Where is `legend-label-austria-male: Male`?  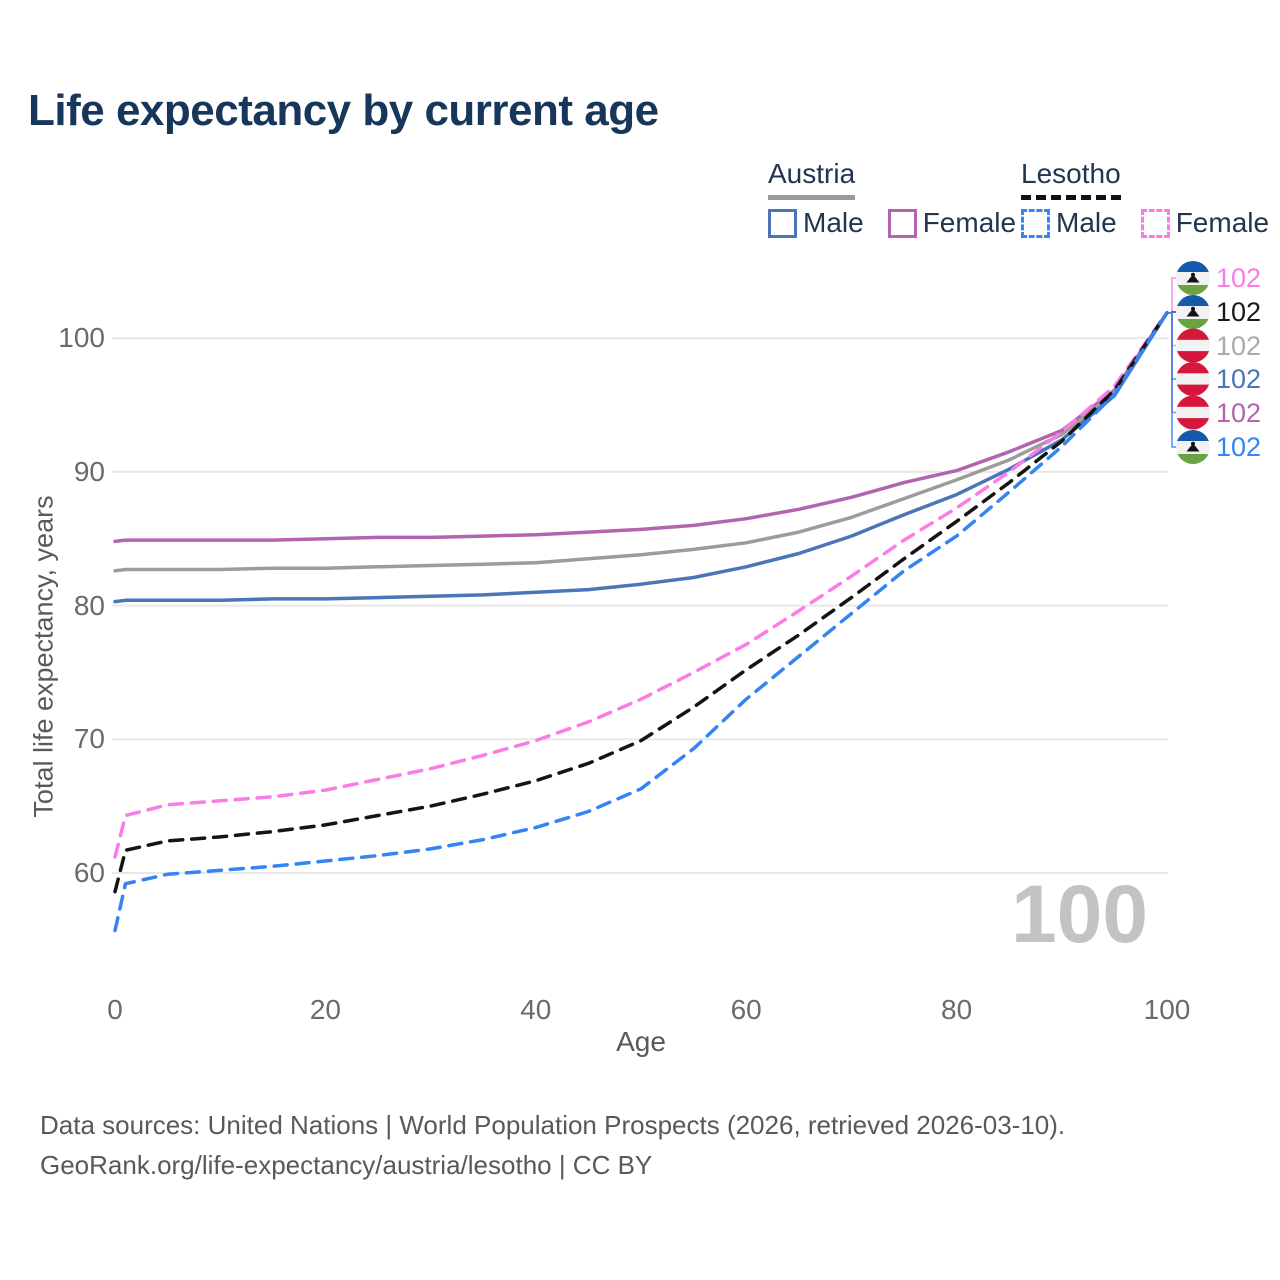 legend-label-austria-male: Male is located at coordinates (833, 222).